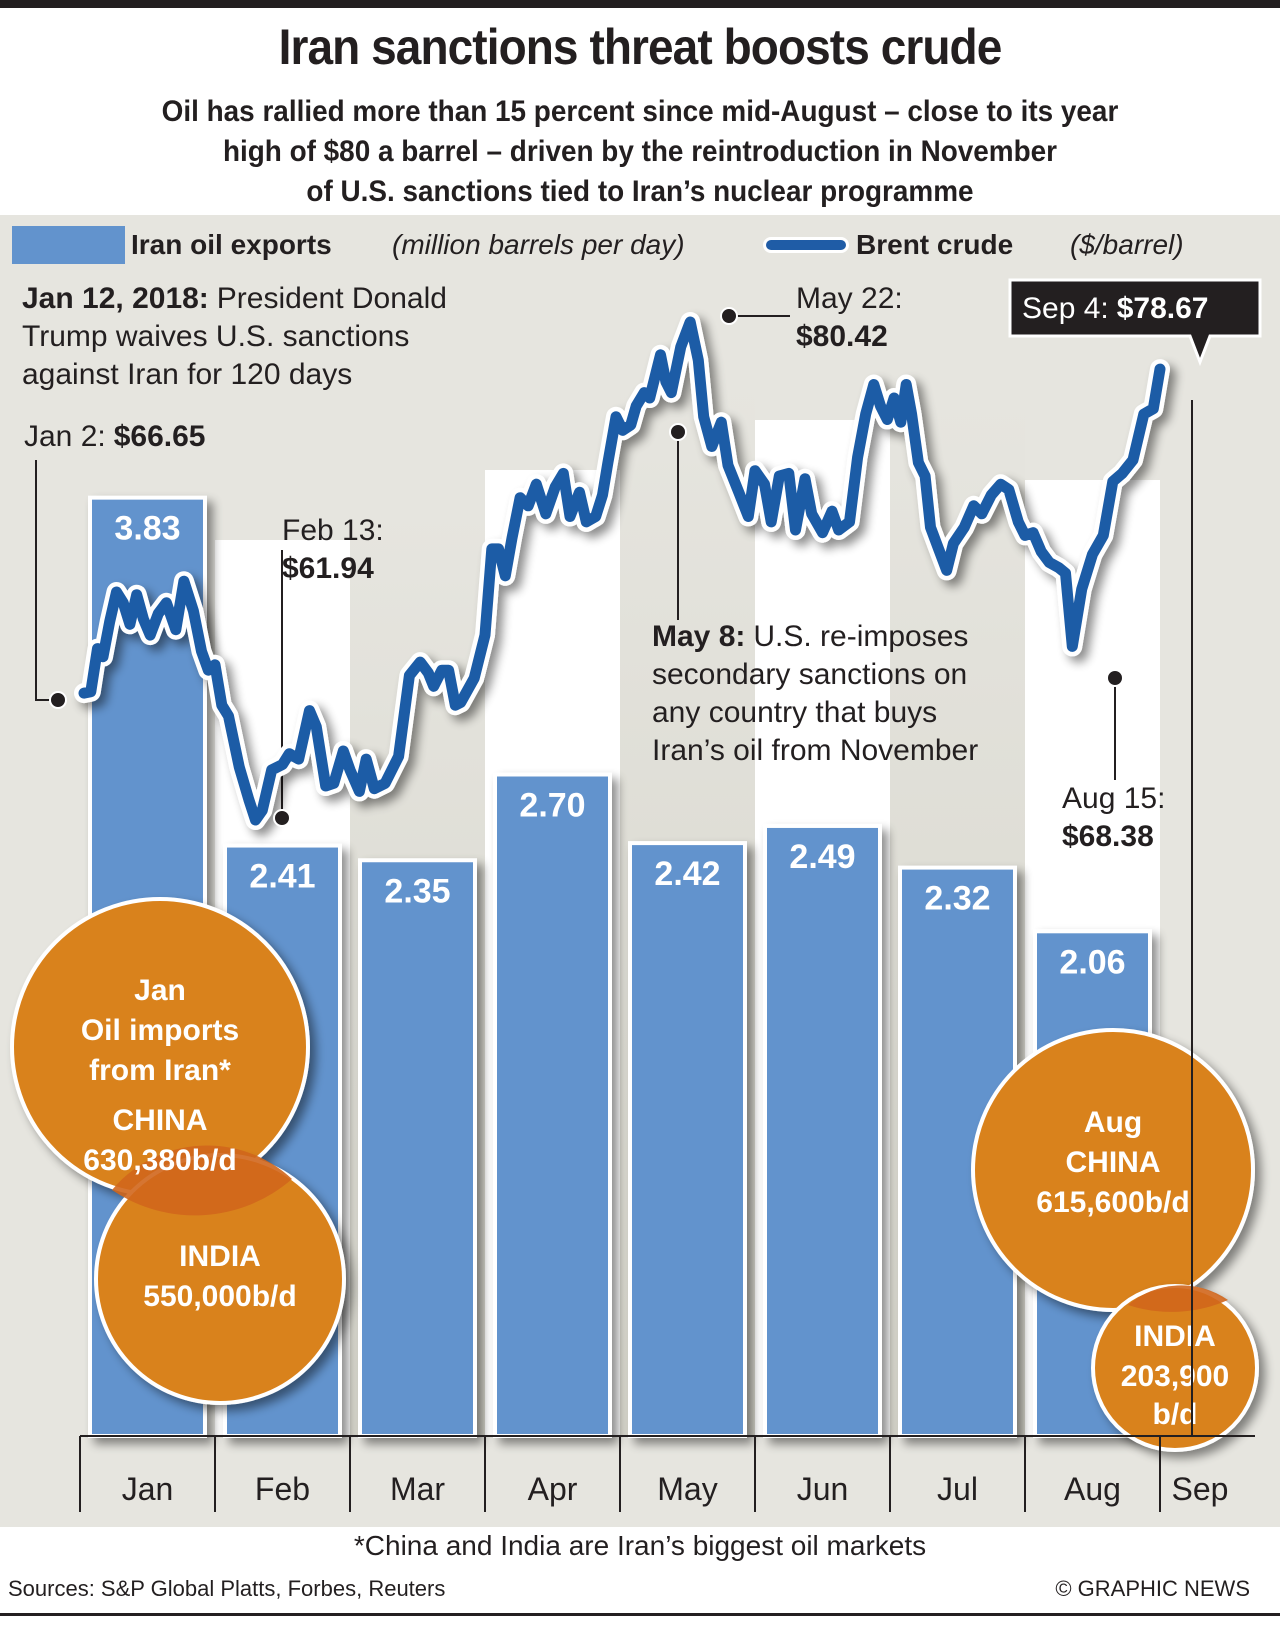  What do you see at coordinates (538, 244) in the screenshot?
I see `legend-bar-unit: (million barrels per day)` at bounding box center [538, 244].